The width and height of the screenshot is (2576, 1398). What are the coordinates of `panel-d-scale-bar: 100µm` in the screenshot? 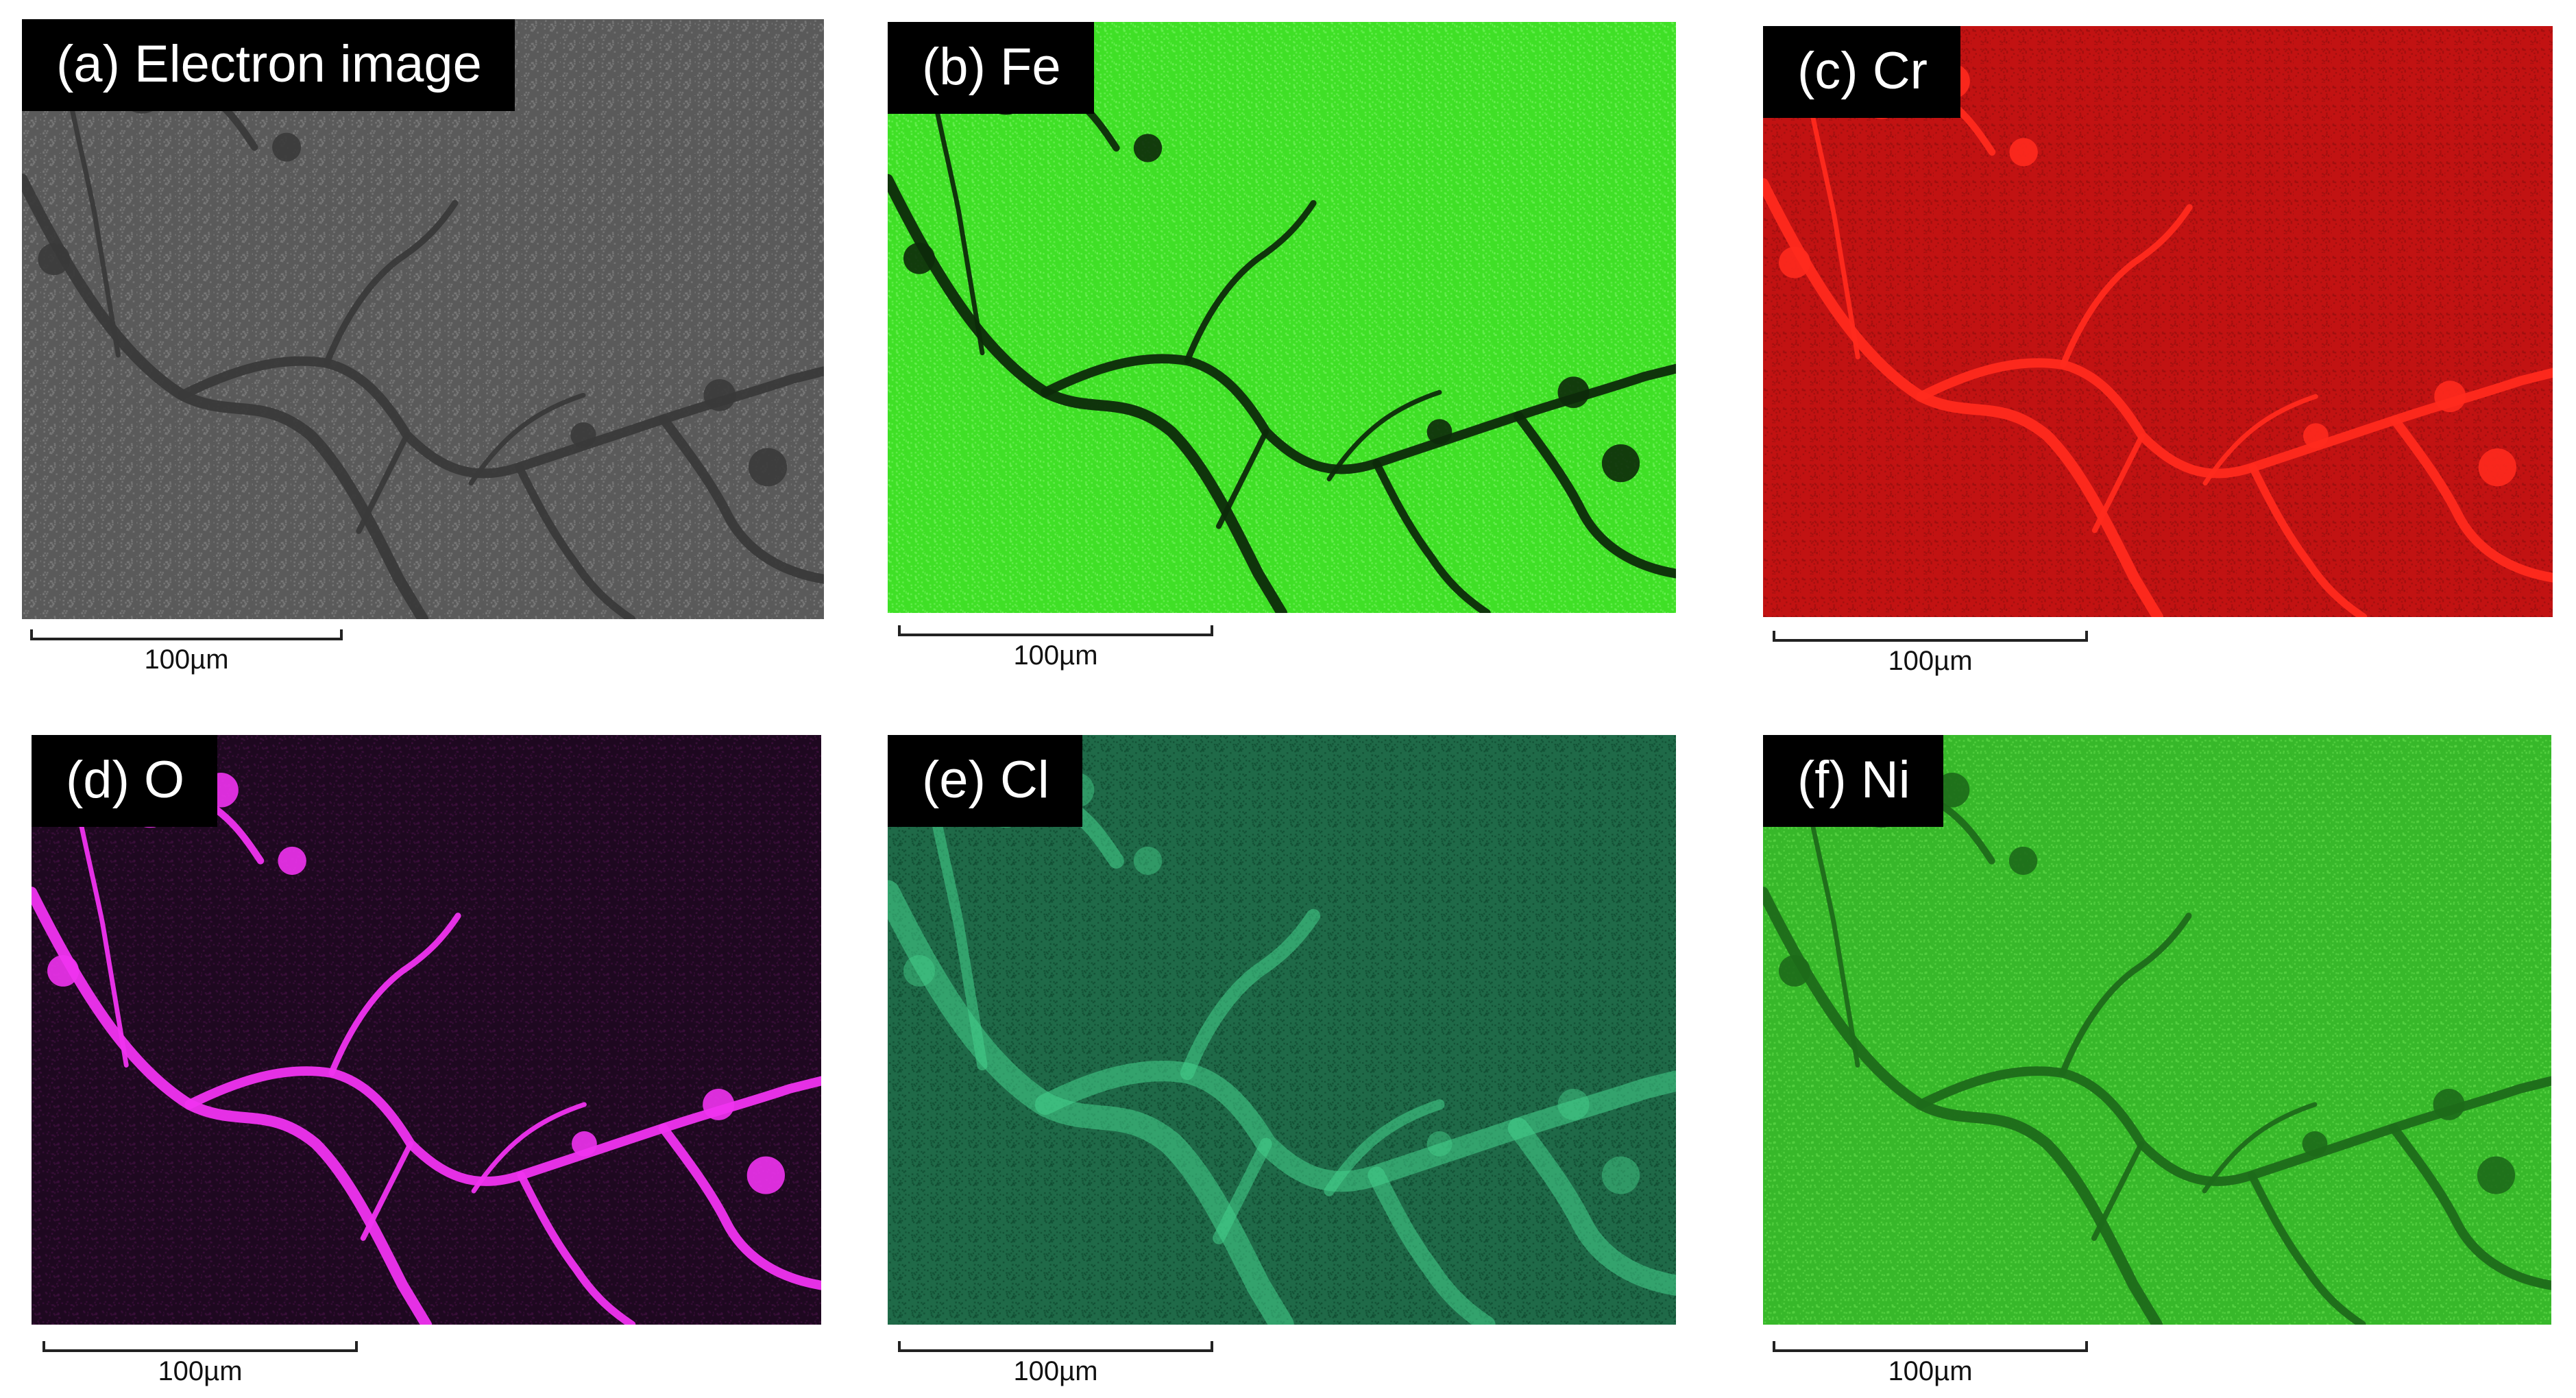 It's located at (200, 1365).